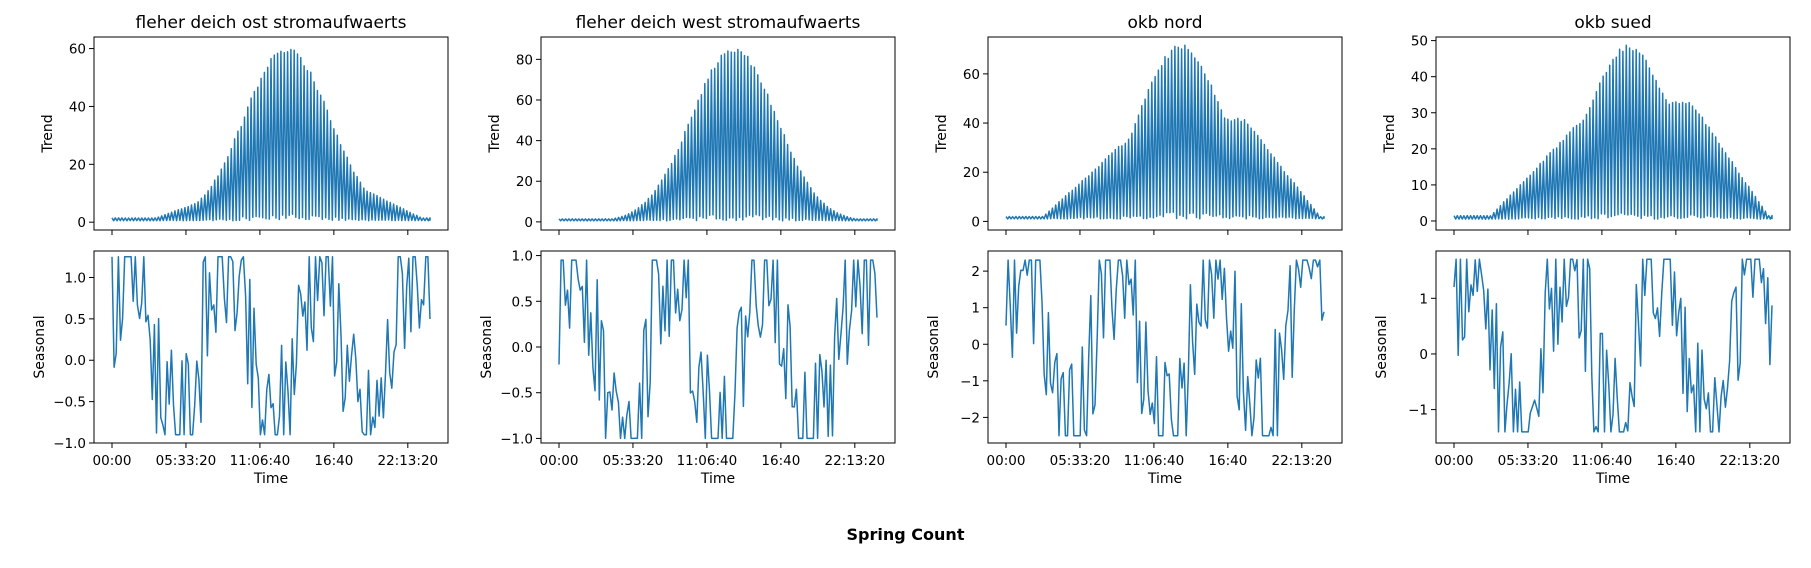  What do you see at coordinates (905, 534) in the screenshot?
I see `figure-title: Spring Count` at bounding box center [905, 534].